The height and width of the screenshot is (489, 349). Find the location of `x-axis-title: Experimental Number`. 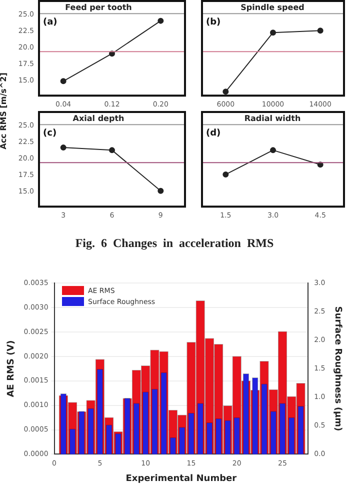

x-axis-title: Experimental Number is located at coordinates (182, 479).